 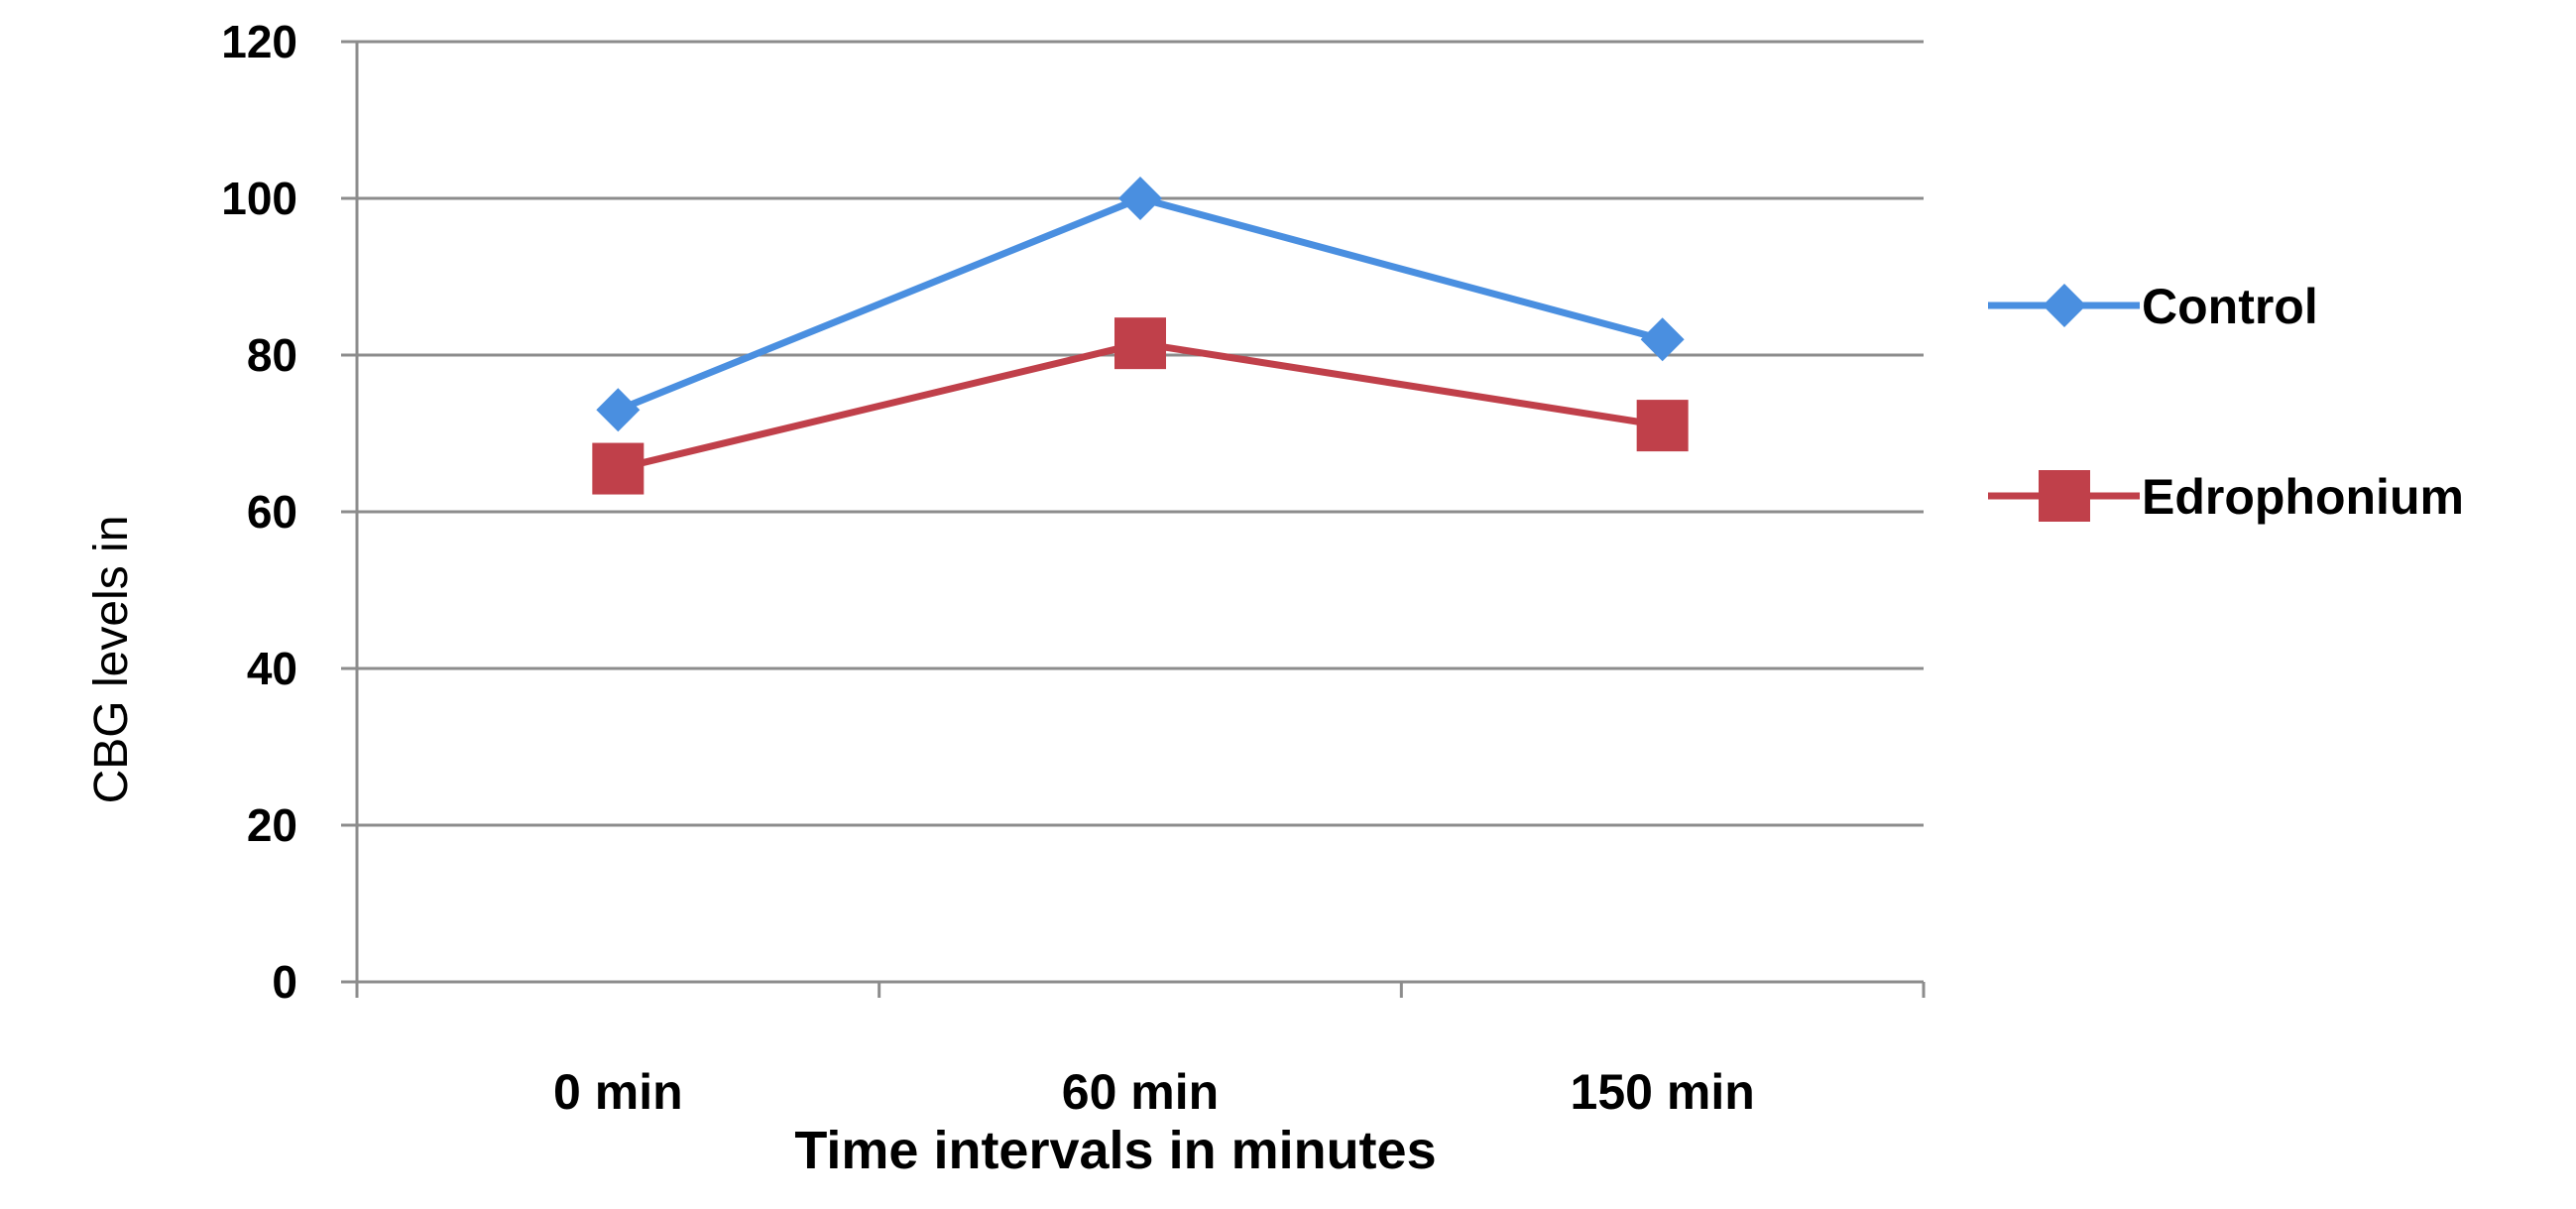 What do you see at coordinates (1663, 1092) in the screenshot?
I see `x-tick-label: 150 min` at bounding box center [1663, 1092].